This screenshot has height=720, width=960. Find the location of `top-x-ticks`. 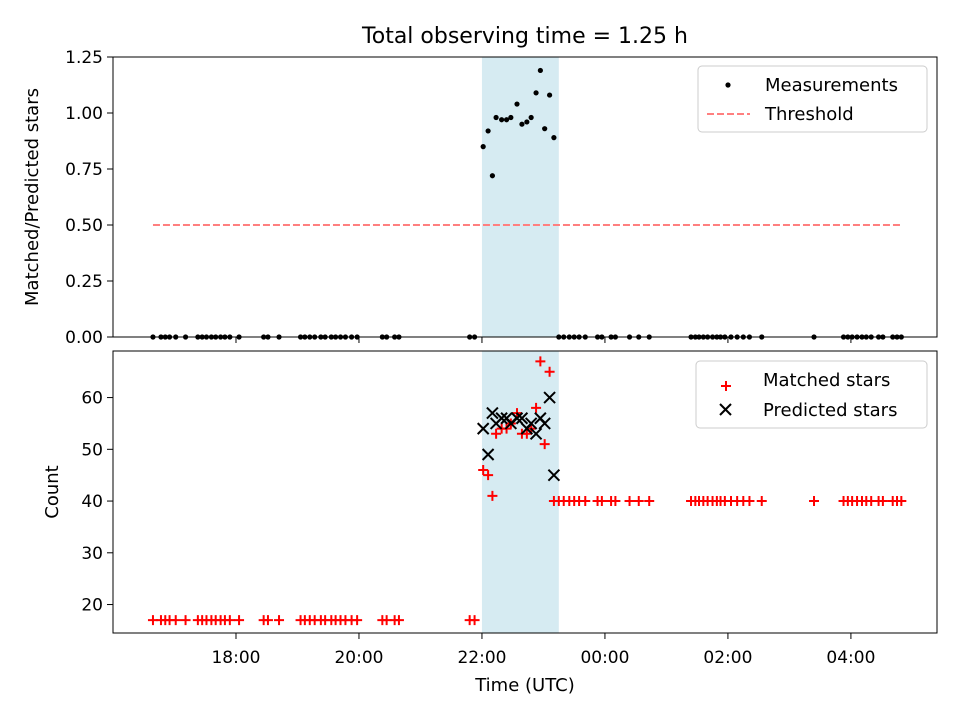

top-x-ticks is located at coordinates (543, 340).